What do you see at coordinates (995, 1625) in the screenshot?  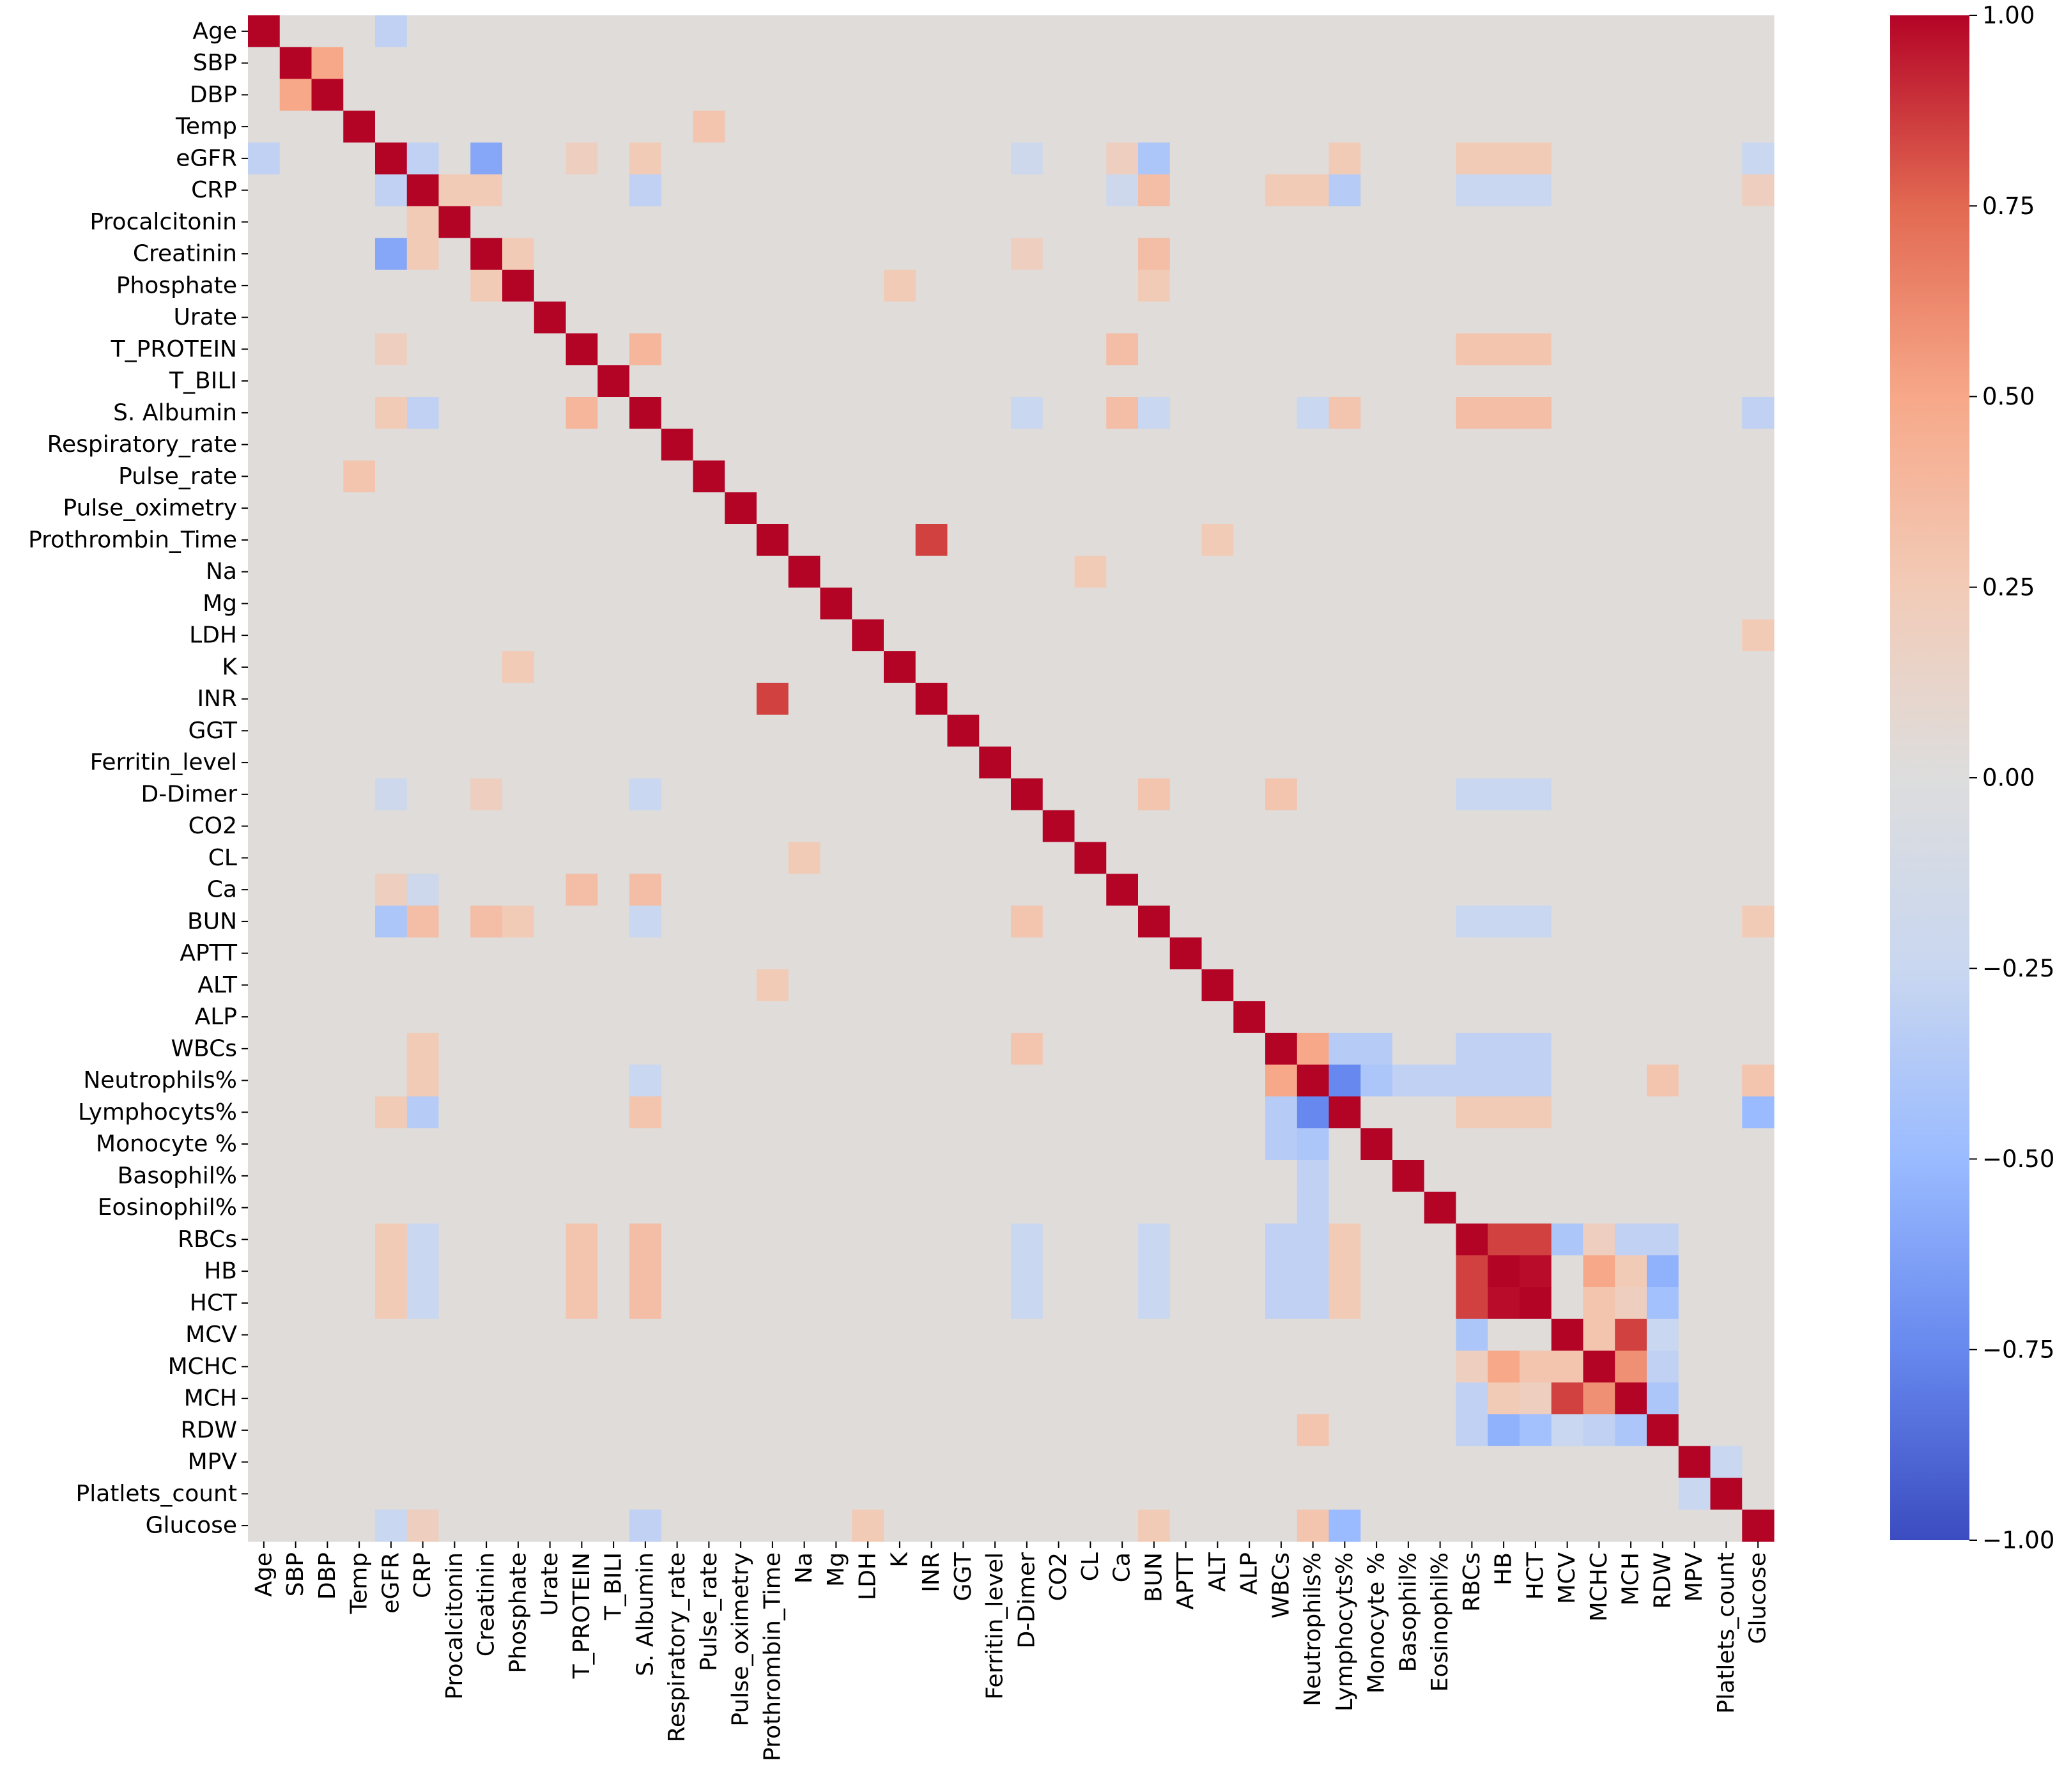 I see `column-label: Ferritin_level` at bounding box center [995, 1625].